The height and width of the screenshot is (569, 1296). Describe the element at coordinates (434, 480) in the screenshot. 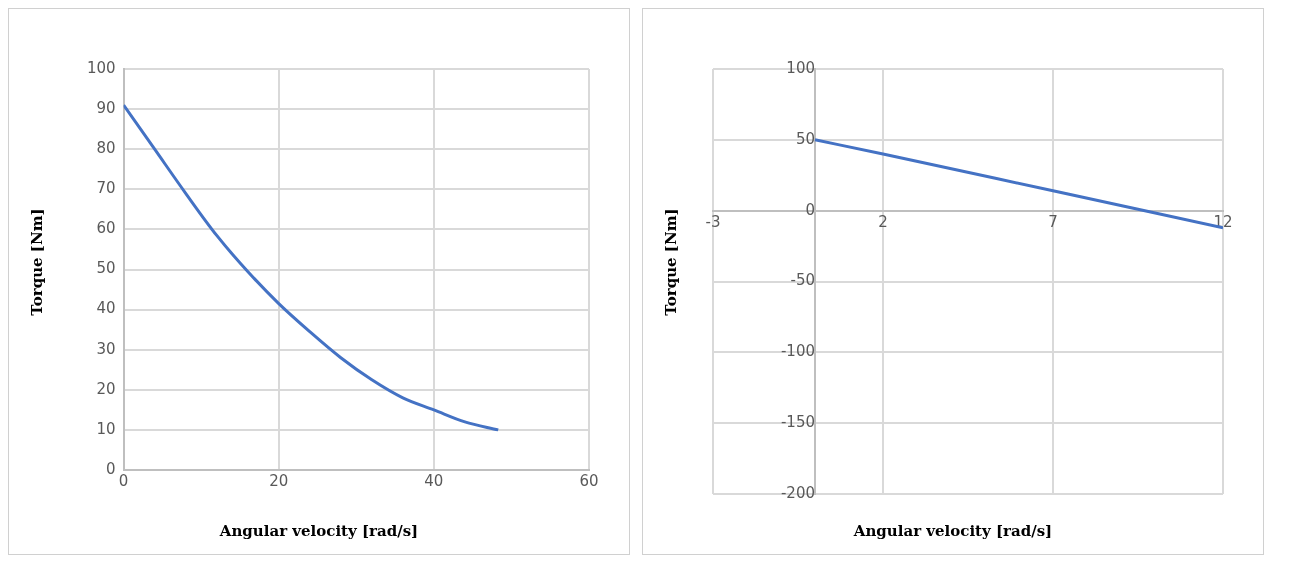

I see `x-tick-label: 40` at that location.